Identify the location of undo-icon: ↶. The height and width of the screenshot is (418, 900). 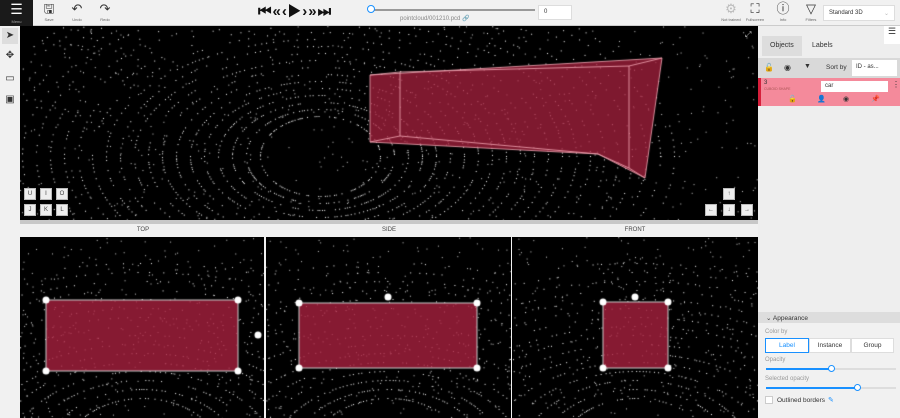
(77, 8).